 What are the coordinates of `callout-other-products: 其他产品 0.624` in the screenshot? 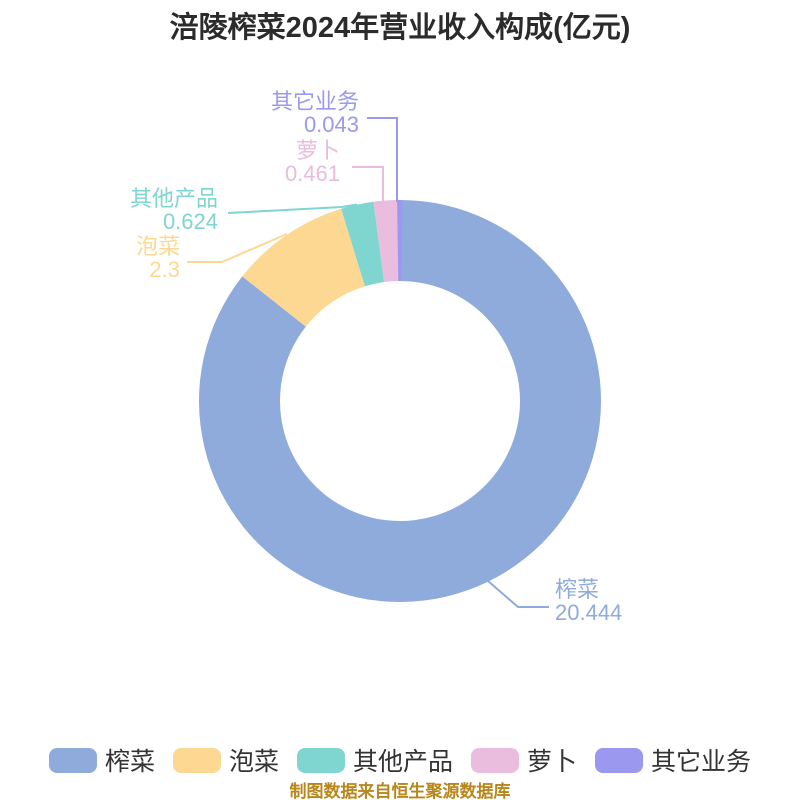 It's located at (174, 210).